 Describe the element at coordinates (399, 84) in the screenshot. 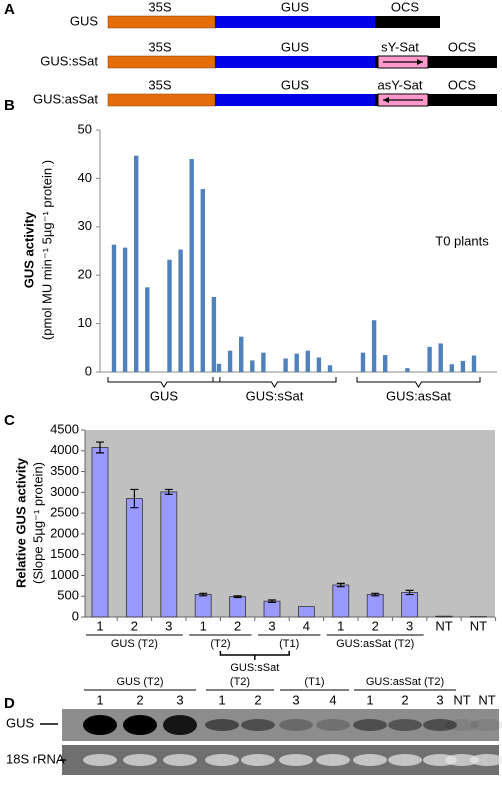

I see `part-label: asY-Sat` at that location.